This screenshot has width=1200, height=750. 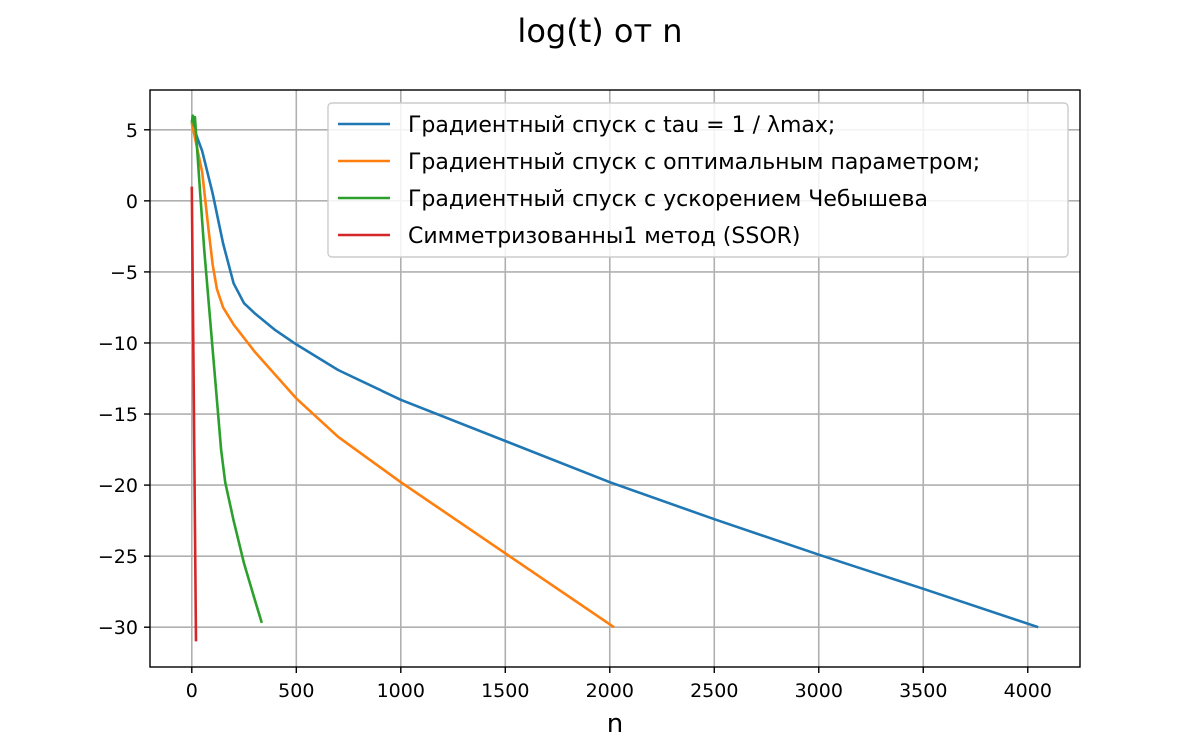 What do you see at coordinates (118, 415) in the screenshot?
I see `y-tick-label: −15` at bounding box center [118, 415].